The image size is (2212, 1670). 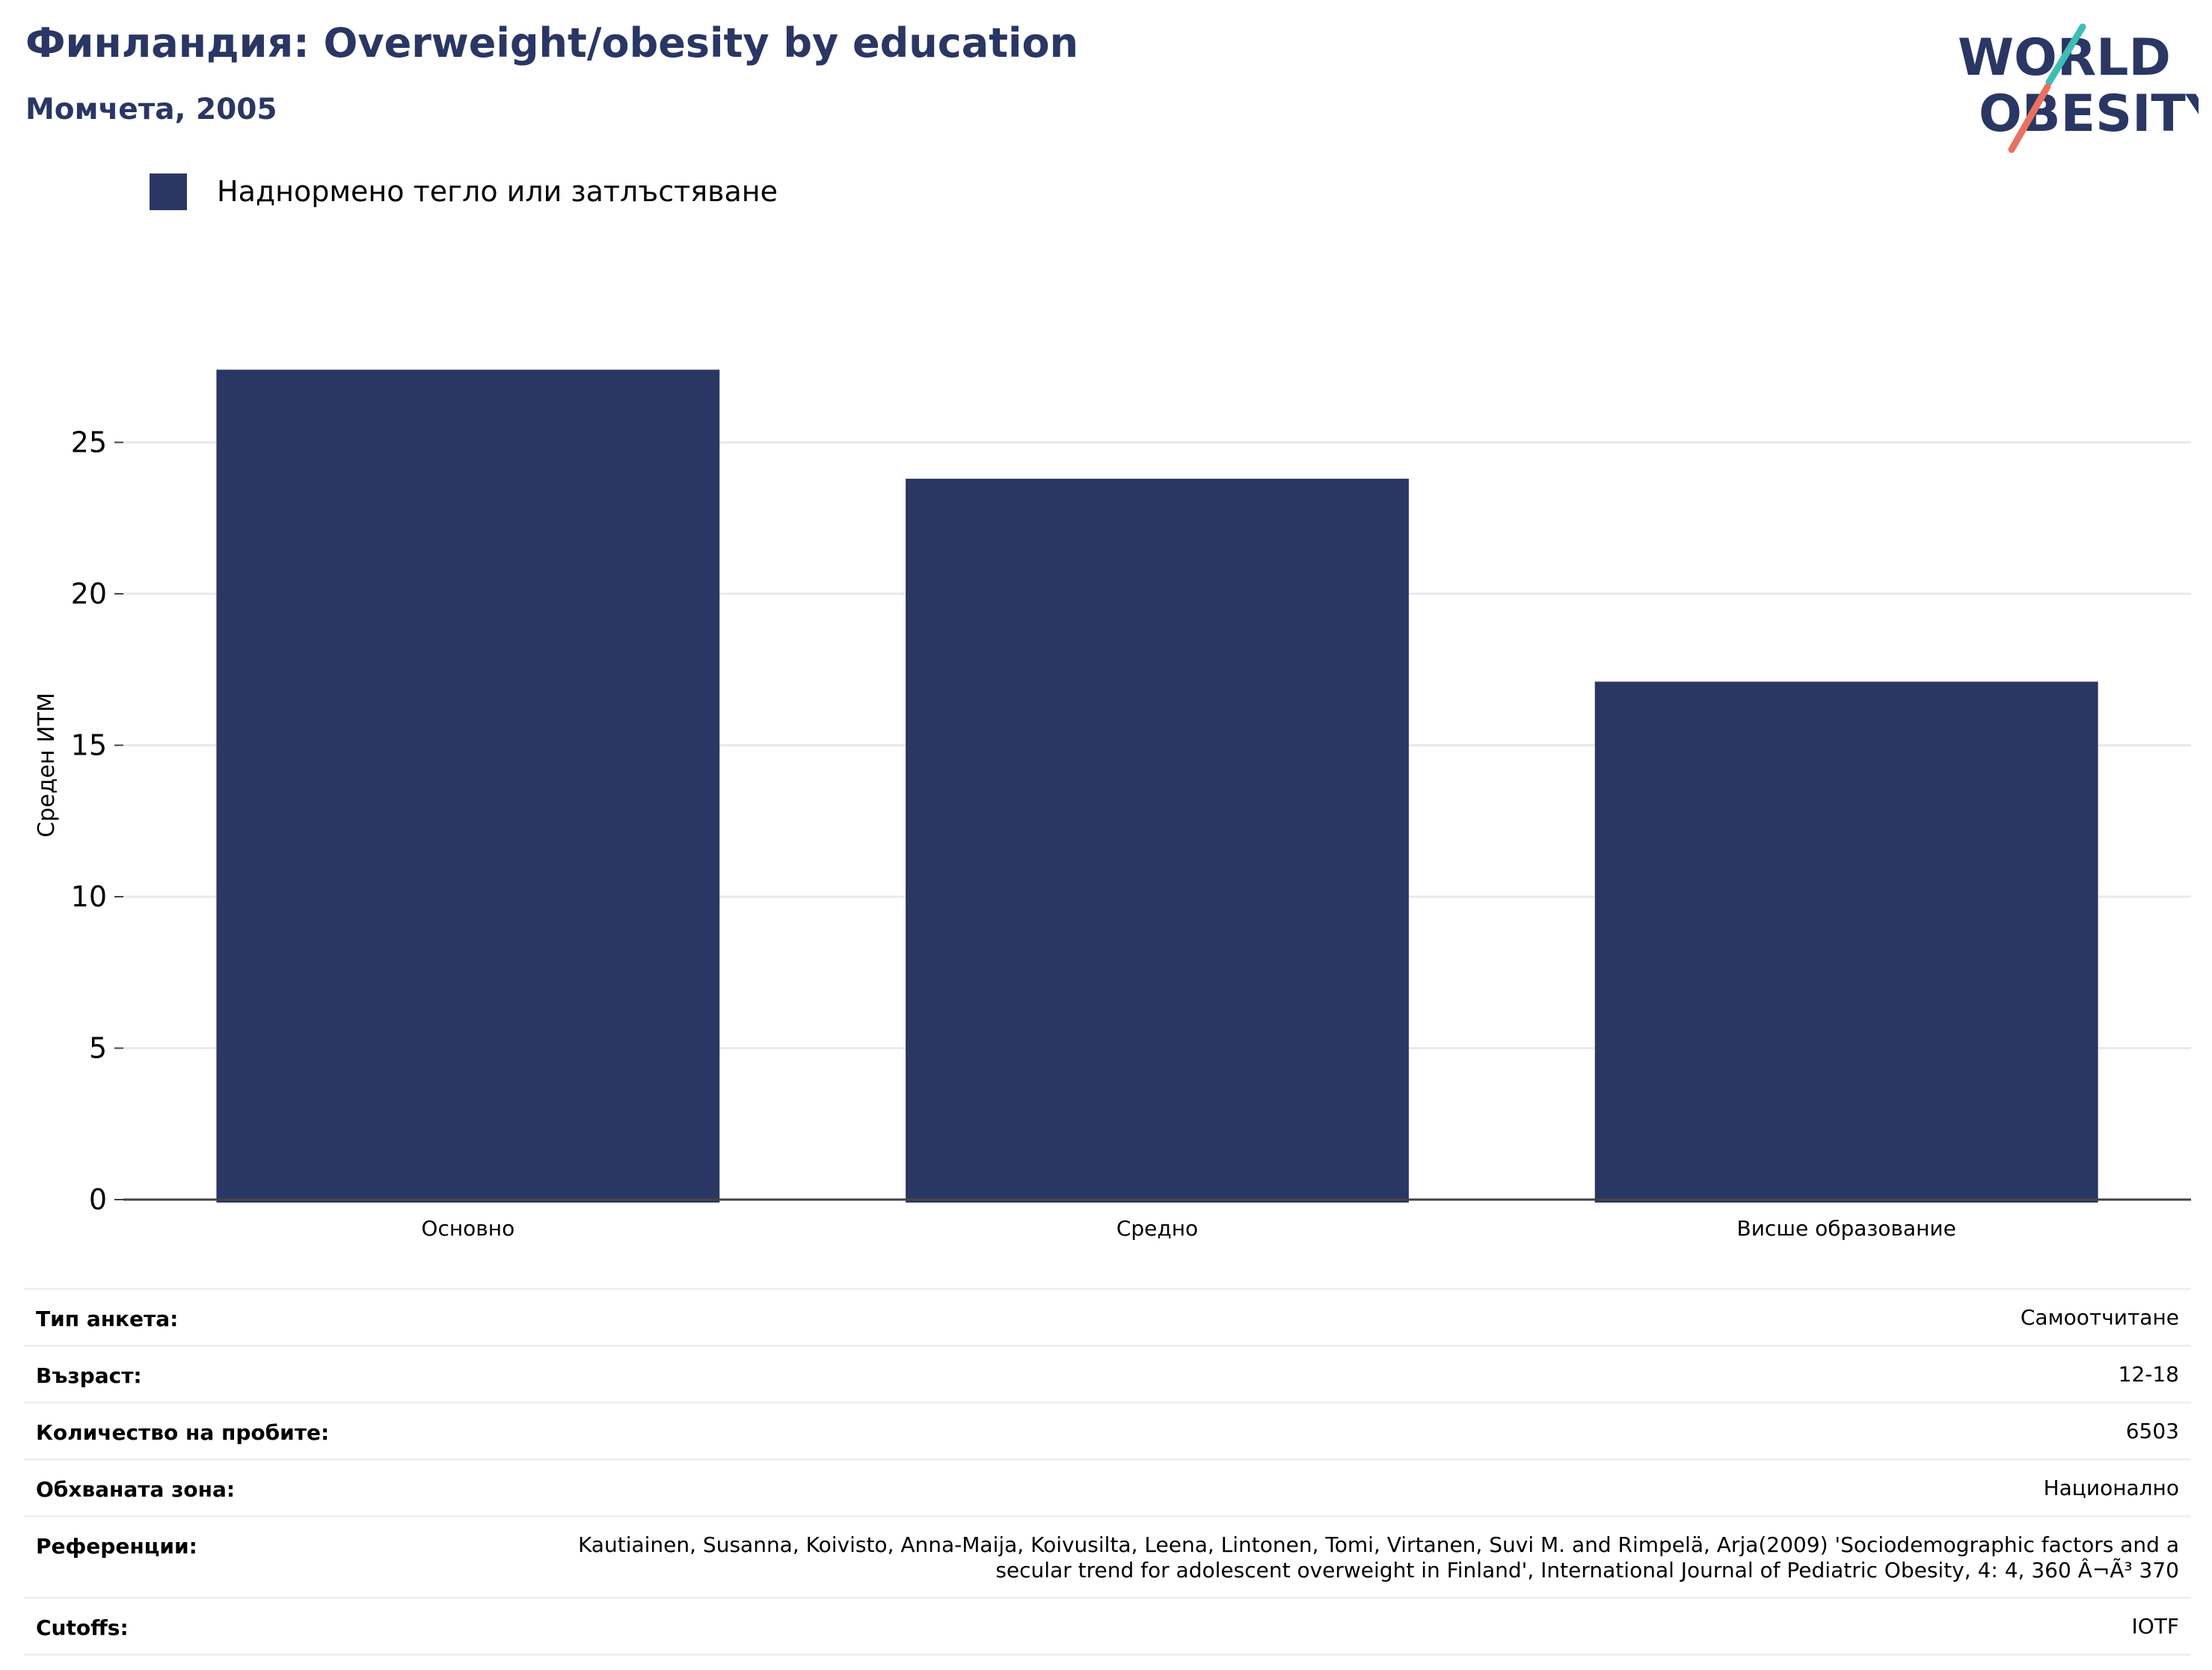 I want to click on info-value: 6503, so click(x=2152, y=1431).